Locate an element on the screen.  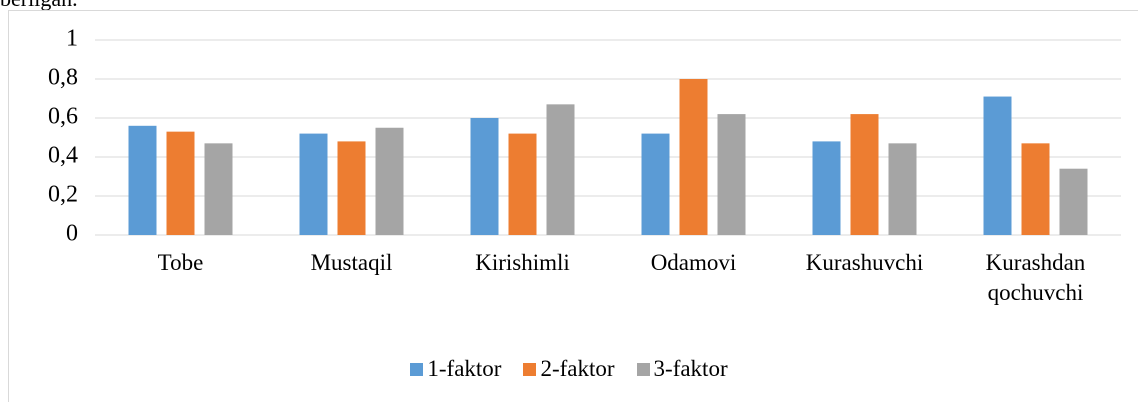
y-tick-label: 0 is located at coordinates (72, 234).